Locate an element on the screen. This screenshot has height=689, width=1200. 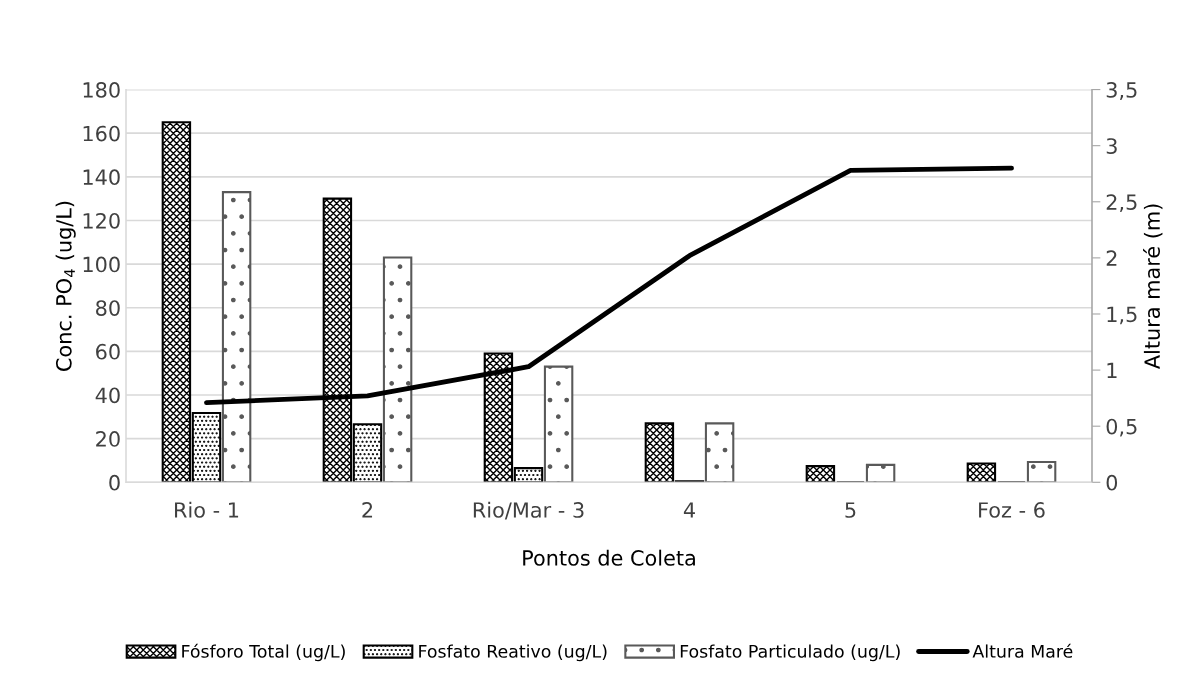
y-tick-label: 60 is located at coordinates (108, 351).